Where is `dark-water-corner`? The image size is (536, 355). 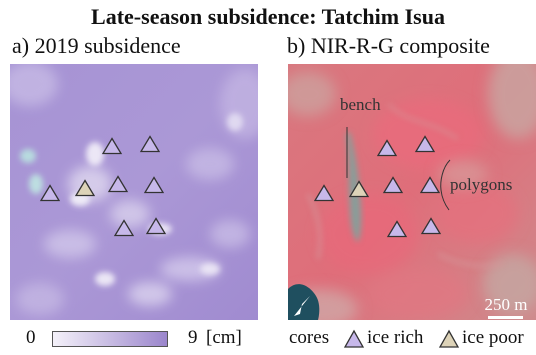
dark-water-corner is located at coordinates (304, 302).